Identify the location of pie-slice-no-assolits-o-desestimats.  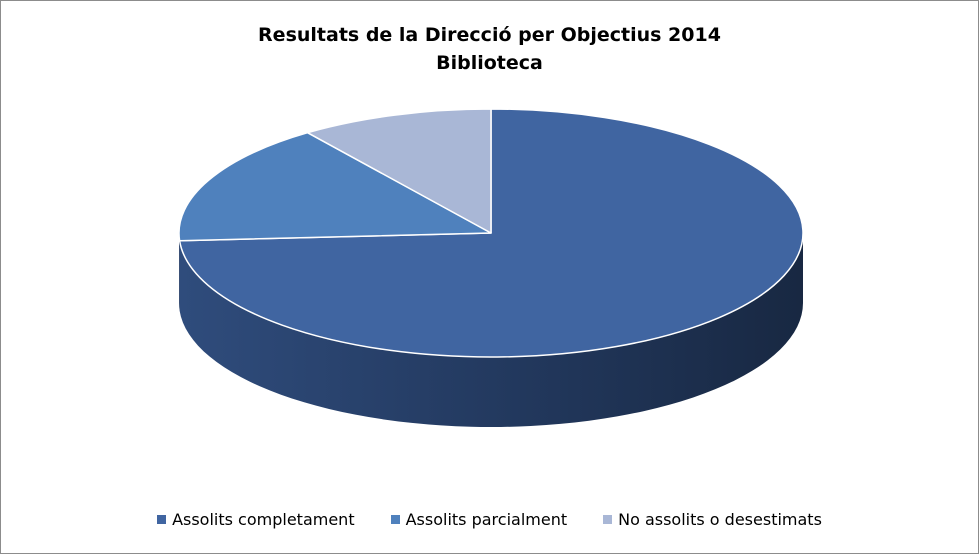
(399, 171).